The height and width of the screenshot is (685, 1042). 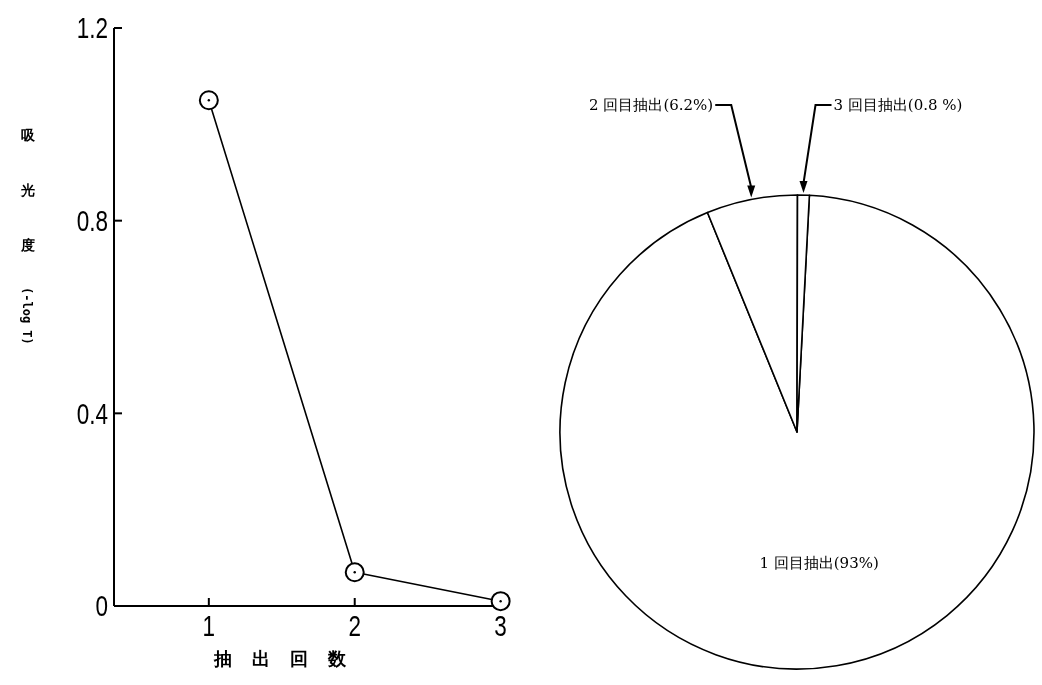 What do you see at coordinates (898, 105) in the screenshot?
I see `slice-label: 3 回目抽出(0.8 %)` at bounding box center [898, 105].